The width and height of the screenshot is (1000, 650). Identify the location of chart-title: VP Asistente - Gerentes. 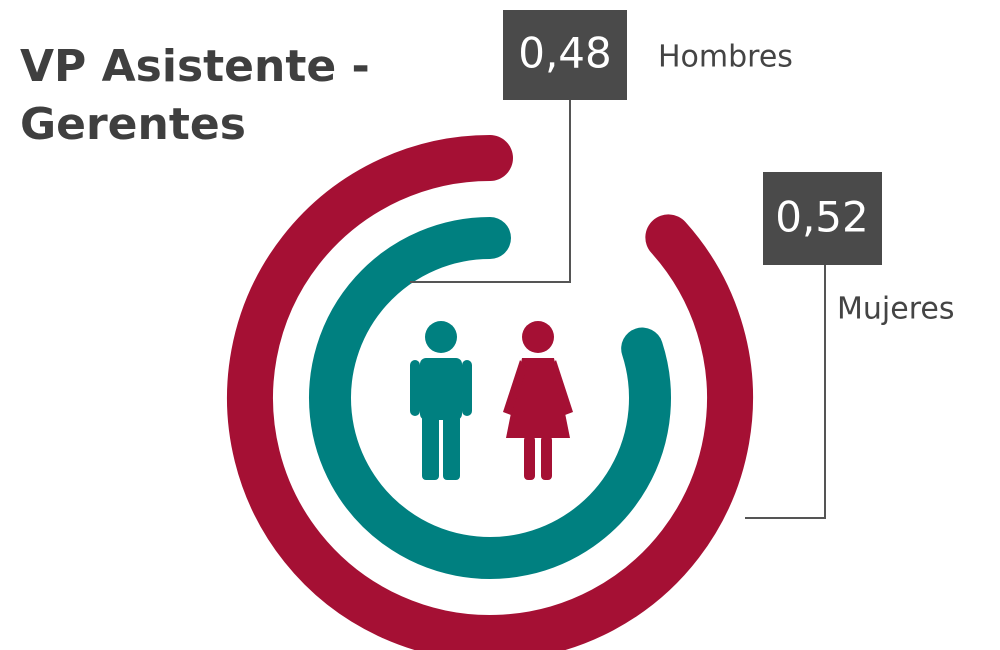
(195, 95).